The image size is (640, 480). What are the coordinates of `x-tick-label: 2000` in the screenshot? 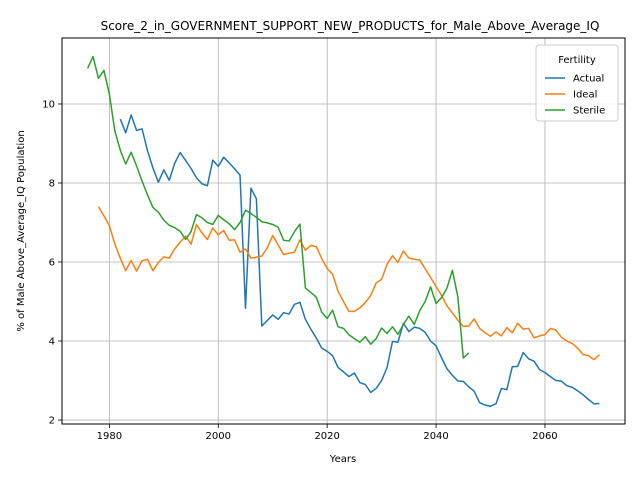 It's located at (218, 436).